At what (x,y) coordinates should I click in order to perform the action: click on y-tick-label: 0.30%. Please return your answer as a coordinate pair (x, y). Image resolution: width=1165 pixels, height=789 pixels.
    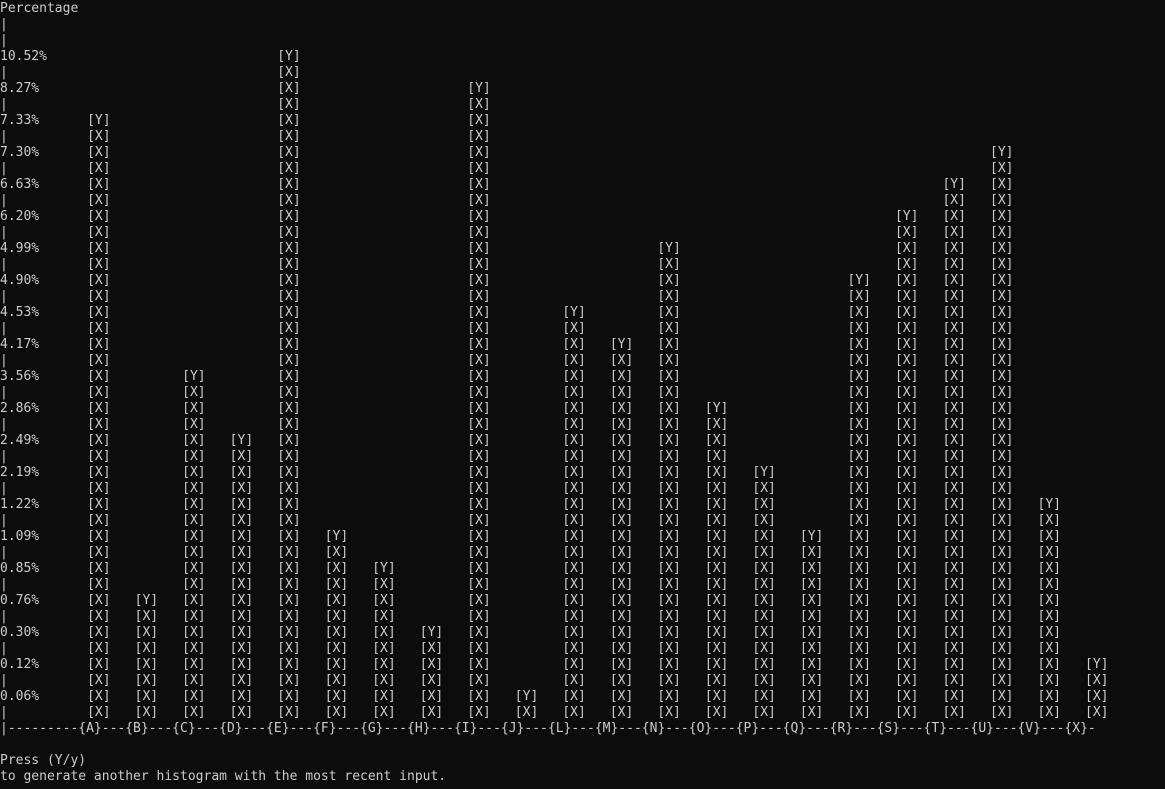
    Looking at the image, I should click on (20, 632).